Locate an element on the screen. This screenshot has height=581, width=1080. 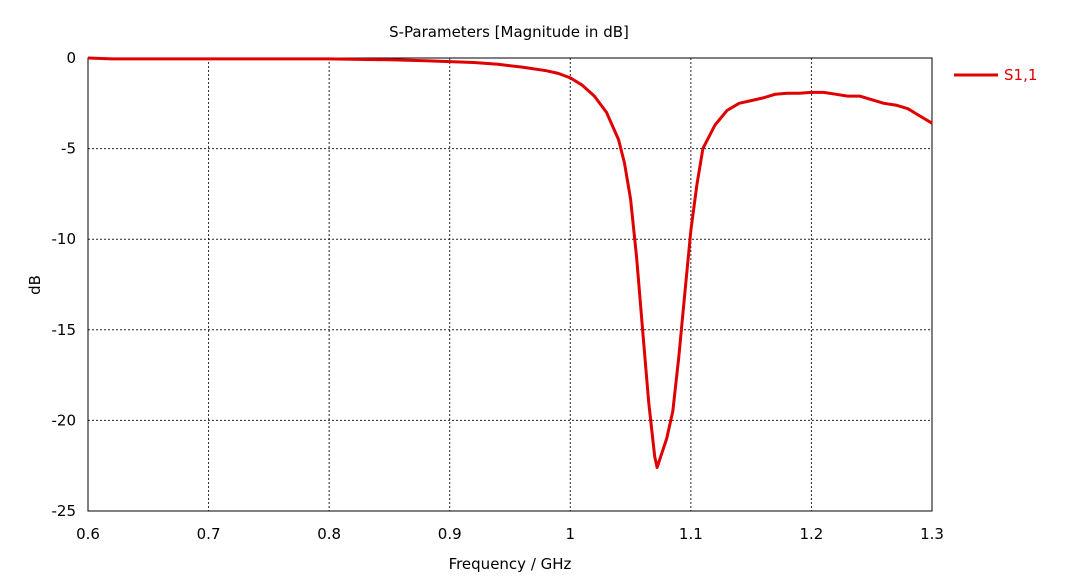
x-tick-label: 0.9 is located at coordinates (450, 534).